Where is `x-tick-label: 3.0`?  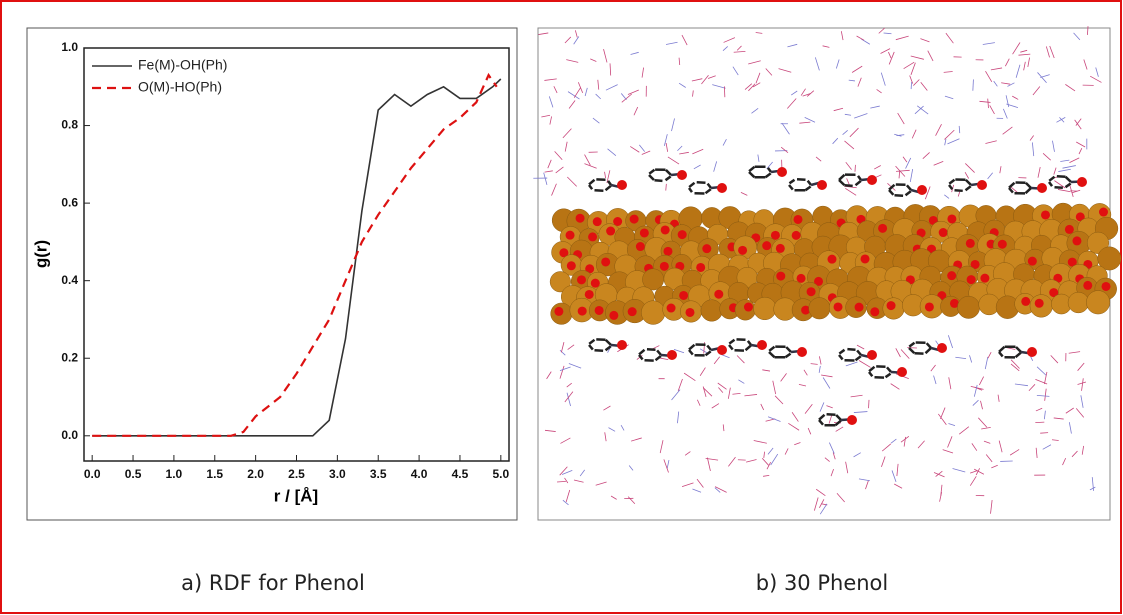
x-tick-label: 3.0 is located at coordinates (337, 474).